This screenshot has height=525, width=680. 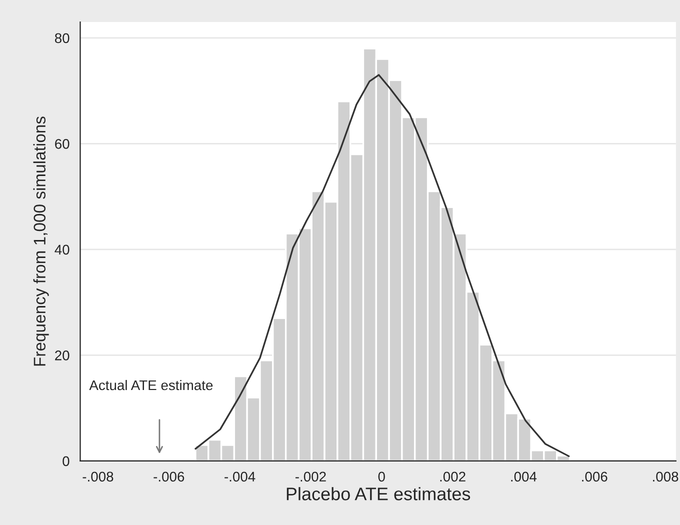 What do you see at coordinates (665, 477) in the screenshot?
I see `x-tick-label: .008` at bounding box center [665, 477].